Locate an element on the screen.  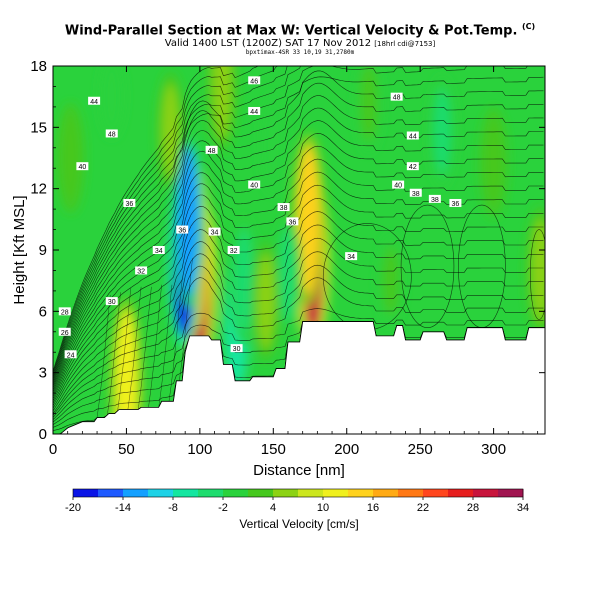
y-axis-label: Height [Kft MSL] is located at coordinates (19, 249).